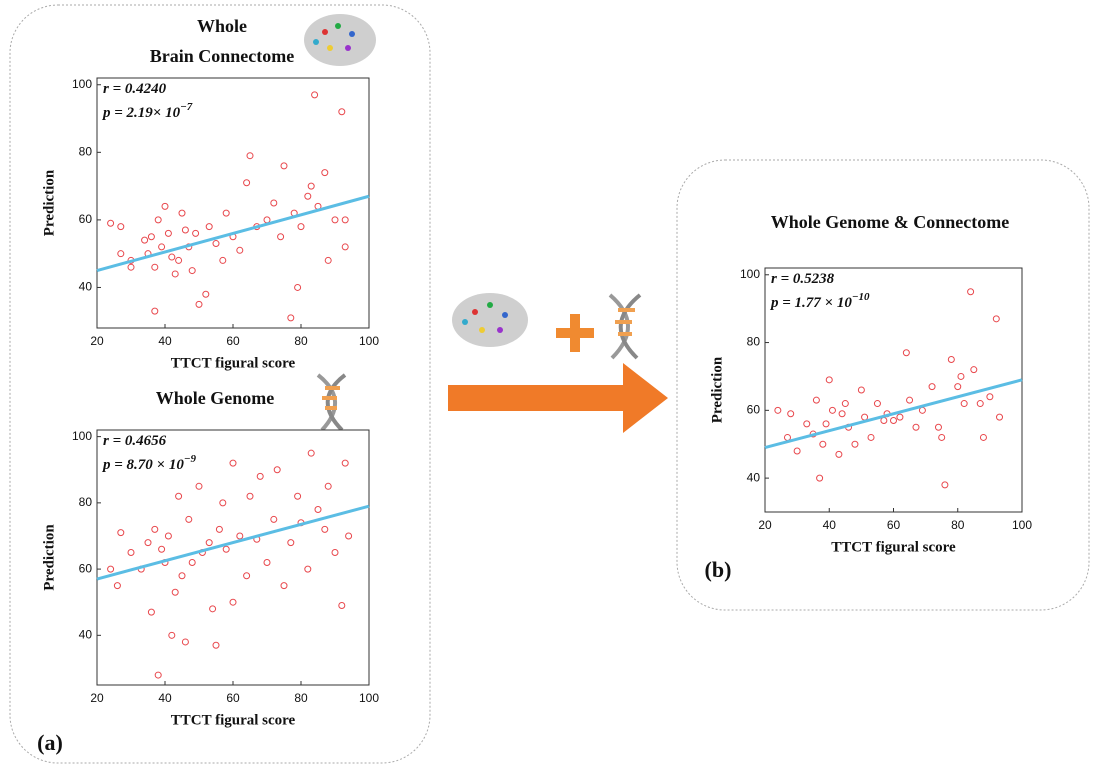 This screenshot has height=769, width=1094. Describe the element at coordinates (750, 274) in the screenshot. I see `y-tick-label: 100` at that location.